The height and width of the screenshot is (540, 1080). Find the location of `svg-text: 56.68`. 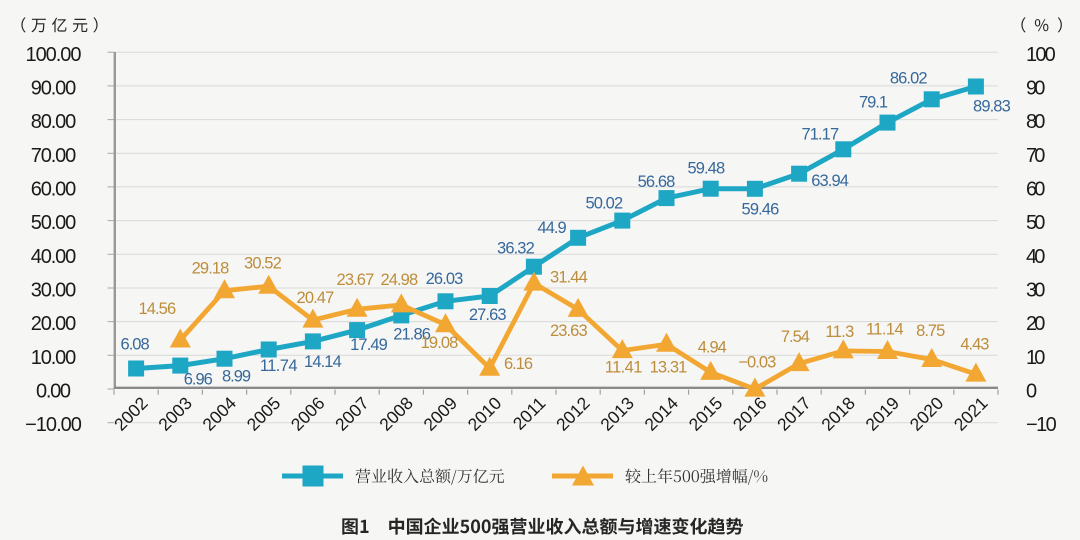

svg-text: 56.68 is located at coordinates (657, 182).